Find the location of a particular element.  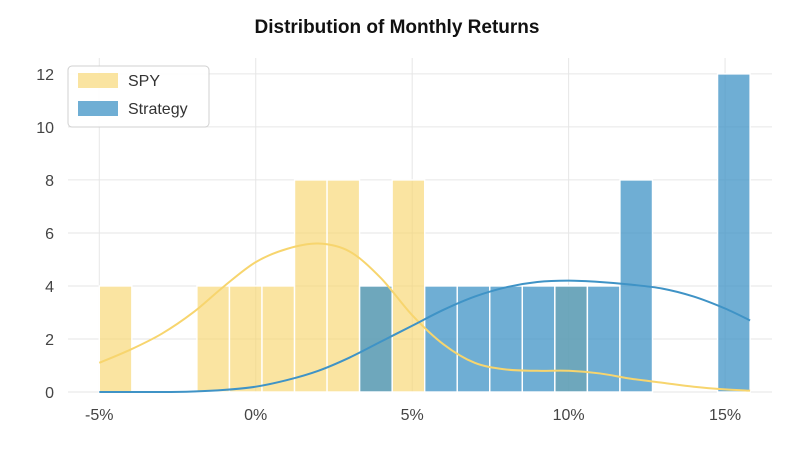

y-tick-label: 4 is located at coordinates (49, 287).